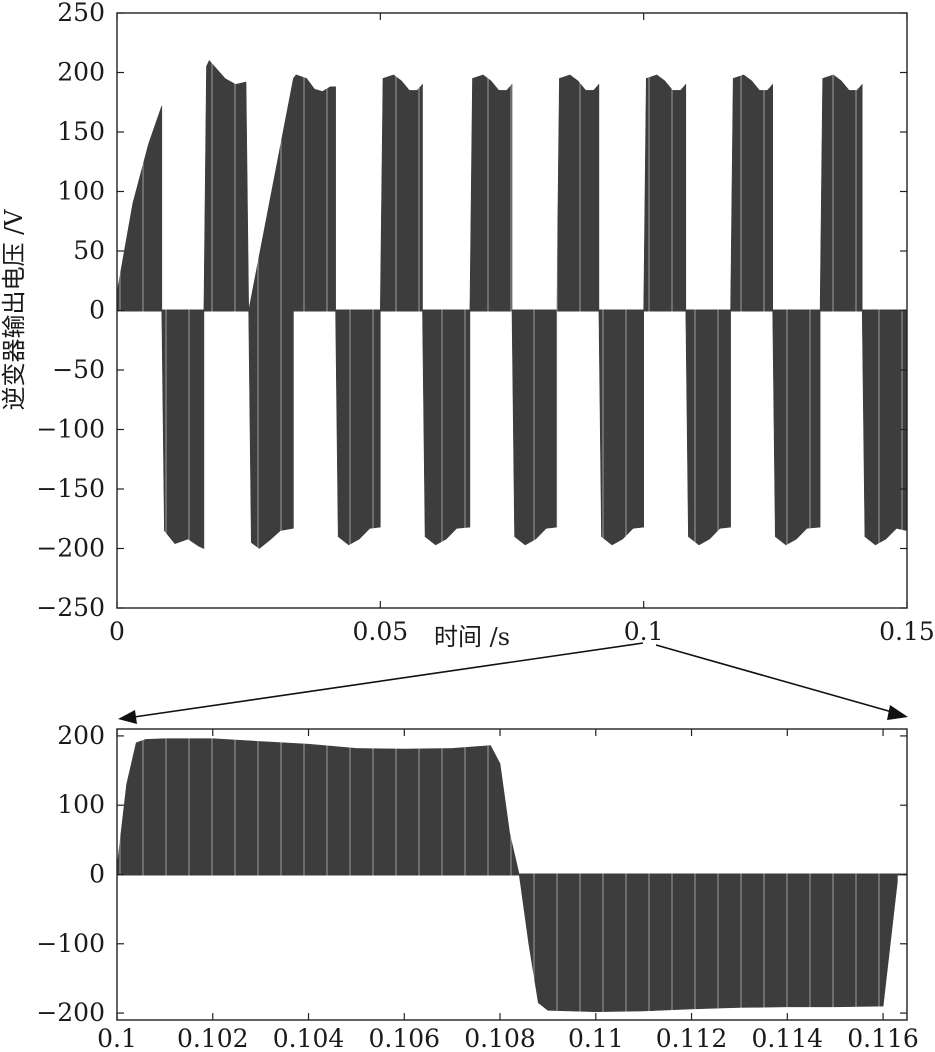  I want to click on zoom-arrowhead-left, so click(127, 717).